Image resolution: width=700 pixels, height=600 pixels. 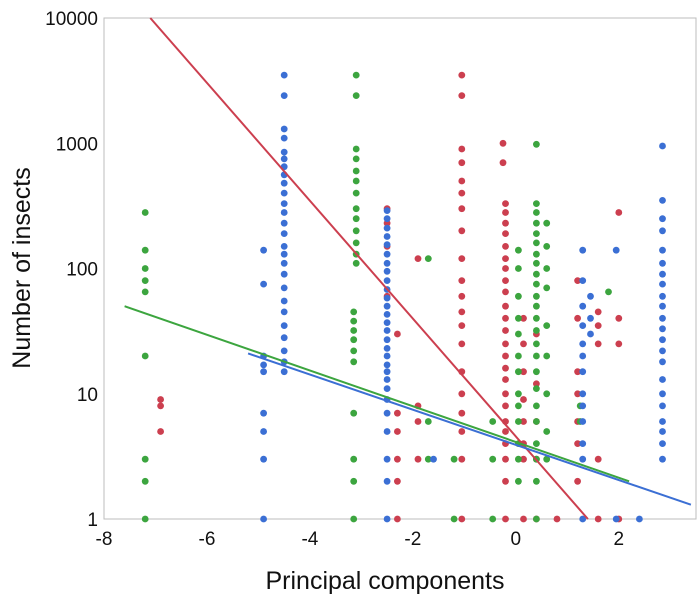 I want to click on y-tick-label: 1, so click(x=92, y=520).